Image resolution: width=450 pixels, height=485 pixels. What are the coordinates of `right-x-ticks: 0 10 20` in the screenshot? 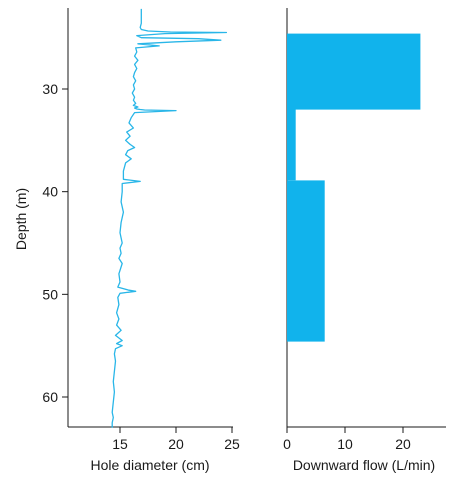 It's located at (347, 439).